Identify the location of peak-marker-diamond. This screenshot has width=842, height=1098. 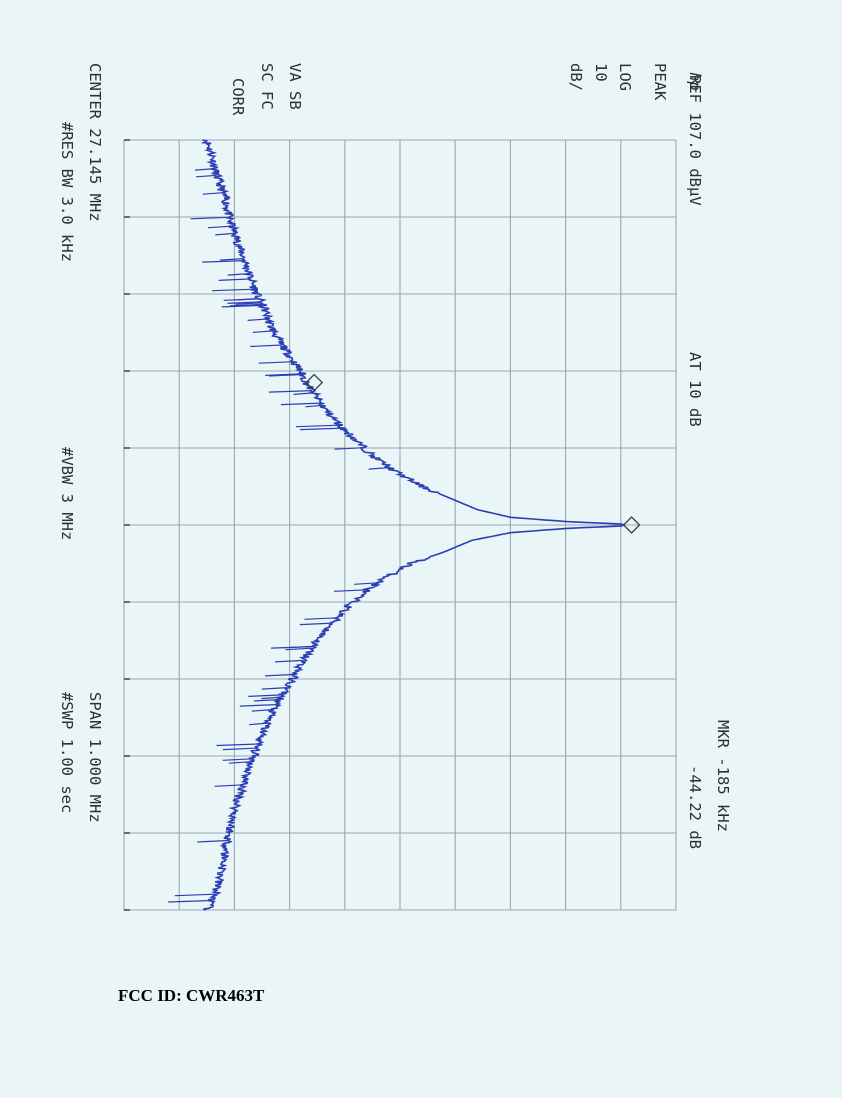
(631, 525).